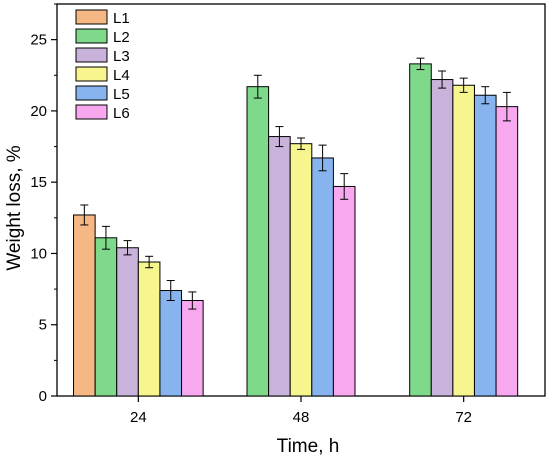  Describe the element at coordinates (308, 446) in the screenshot. I see `x-axis-title: Time, h` at that location.